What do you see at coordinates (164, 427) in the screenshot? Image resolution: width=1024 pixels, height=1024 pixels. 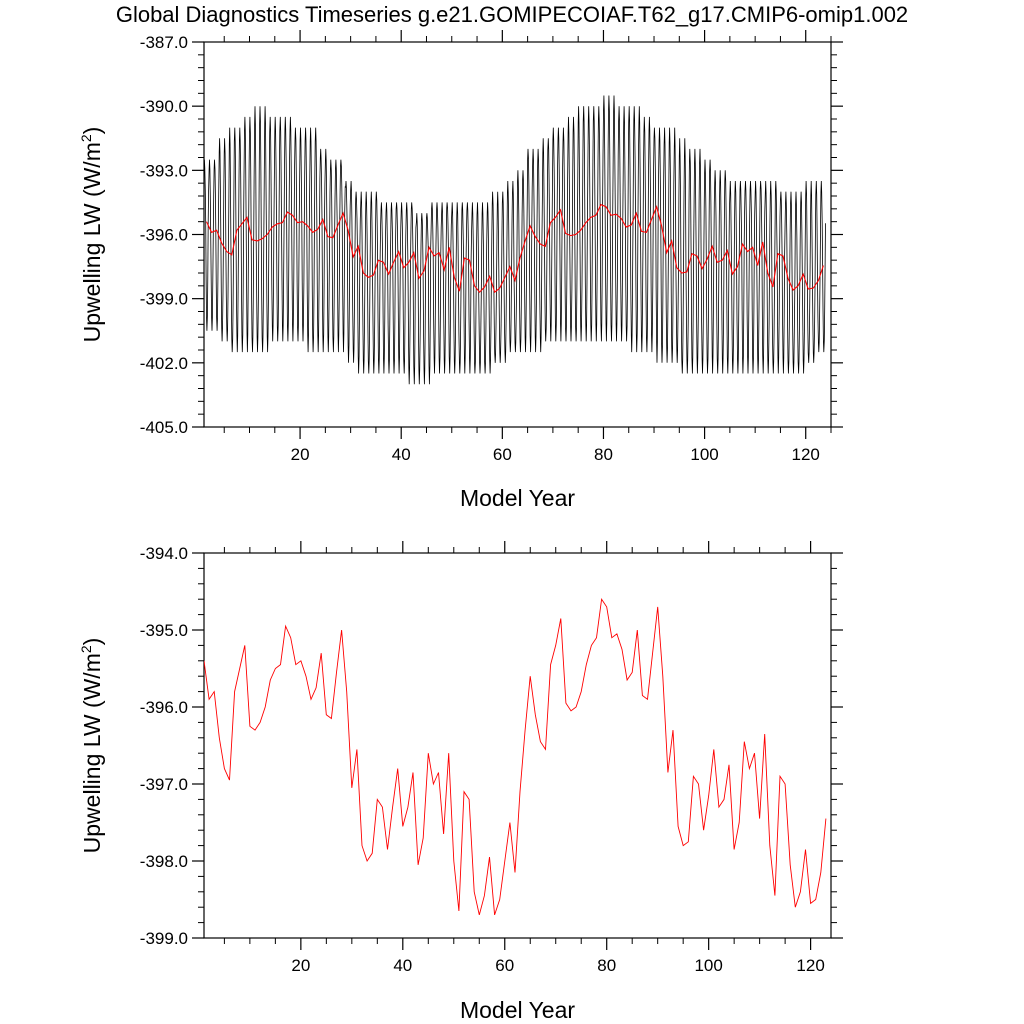 I see `y-tick-label: -405.0` at bounding box center [164, 427].